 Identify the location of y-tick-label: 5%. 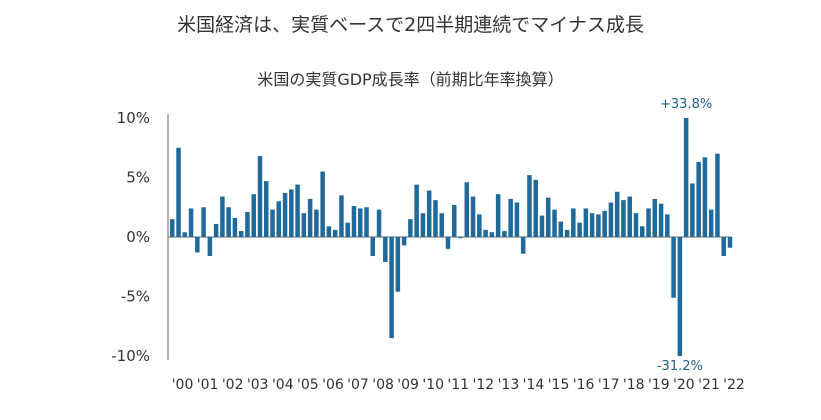
(138, 178).